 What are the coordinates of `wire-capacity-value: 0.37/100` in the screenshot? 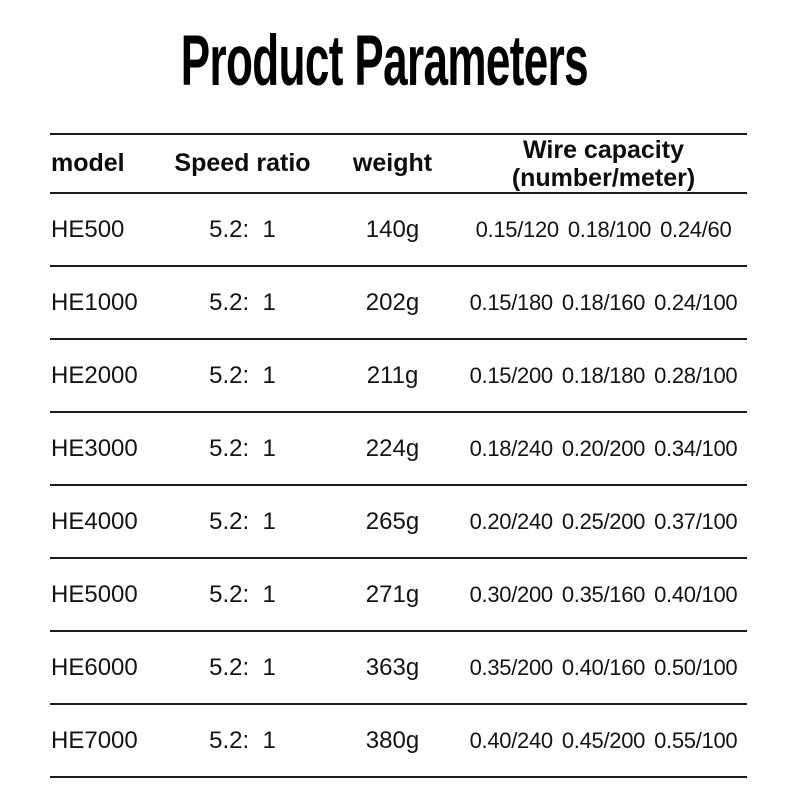 It's located at (696, 521).